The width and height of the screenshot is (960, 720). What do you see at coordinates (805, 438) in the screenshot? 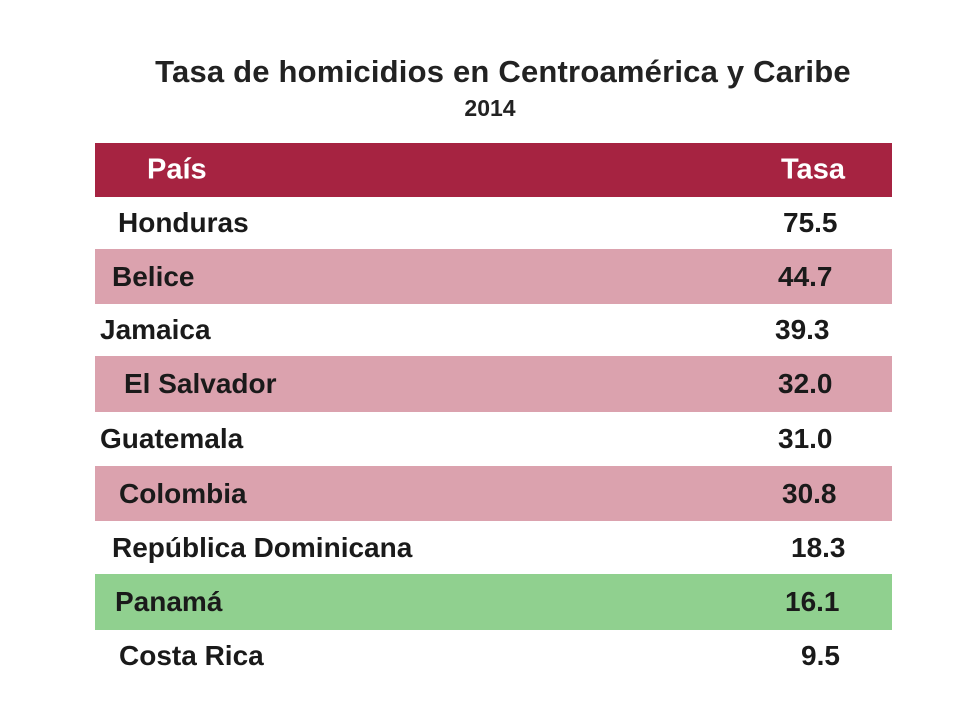
I see `rate-cell: 31.0` at bounding box center [805, 438].